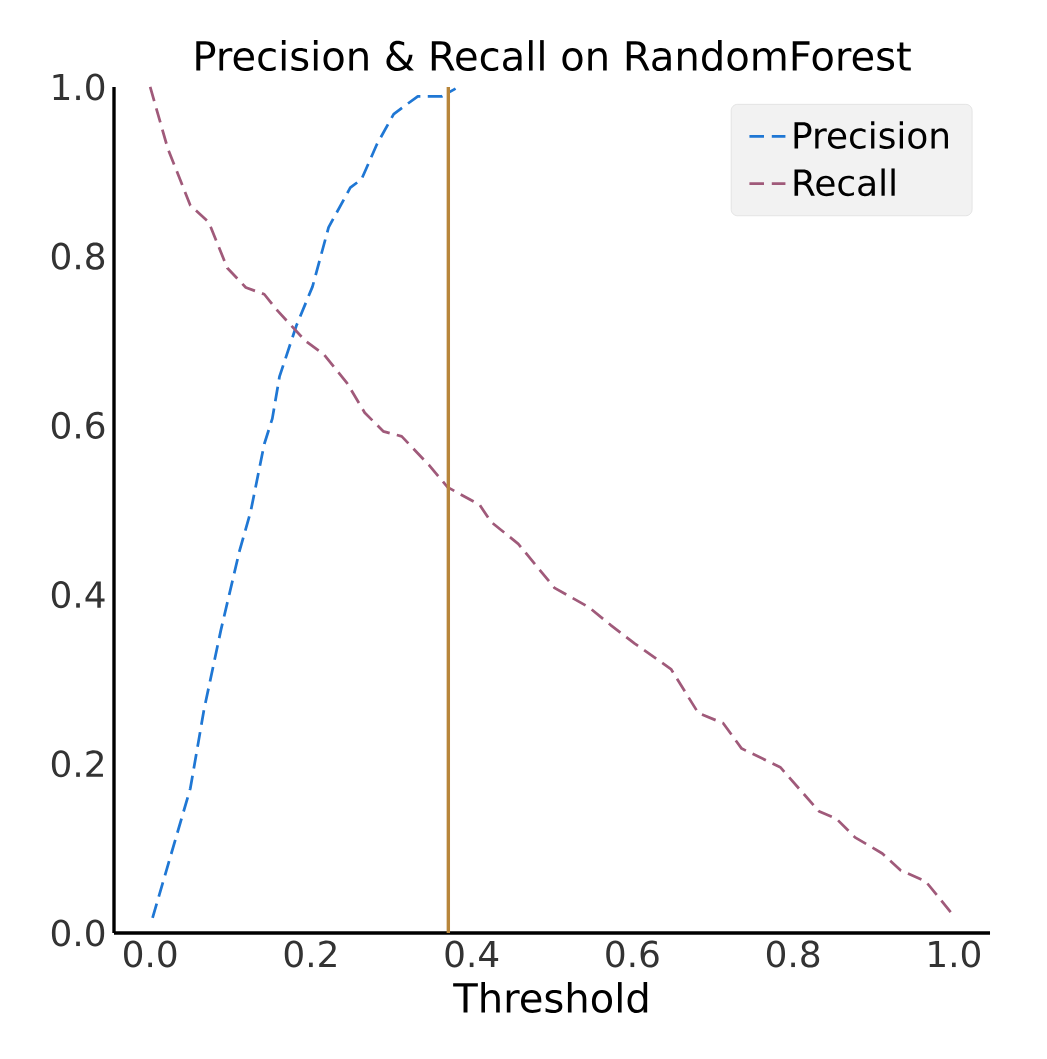 This screenshot has width=1047, height=1059. What do you see at coordinates (553, 56) in the screenshot?
I see `chart-title: Precision & Recall on RandomForest` at bounding box center [553, 56].